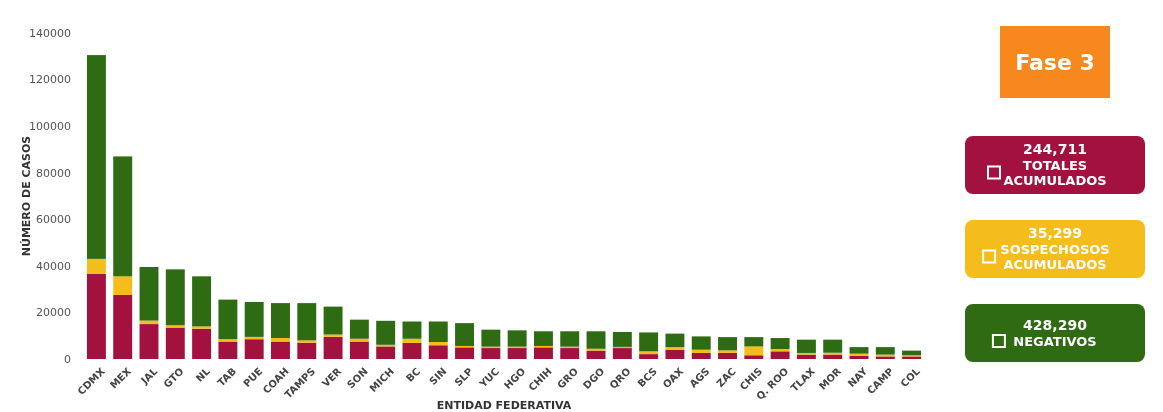 This screenshot has width=1163, height=412. I want to click on x-tick-label: TAB, so click(227, 377).